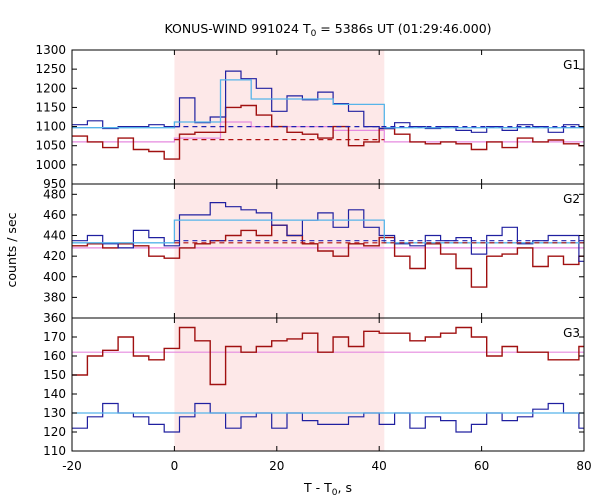 The width and height of the screenshot is (600, 500). What do you see at coordinates (54, 236) in the screenshot?
I see `y-tick-label: 440` at bounding box center [54, 236].